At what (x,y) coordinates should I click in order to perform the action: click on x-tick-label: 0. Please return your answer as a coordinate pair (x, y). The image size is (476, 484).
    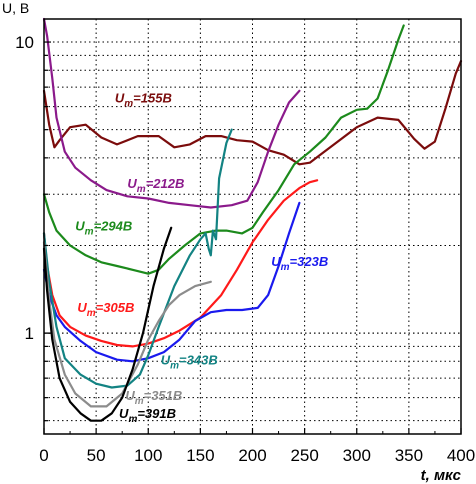
    Looking at the image, I should click on (43, 455).